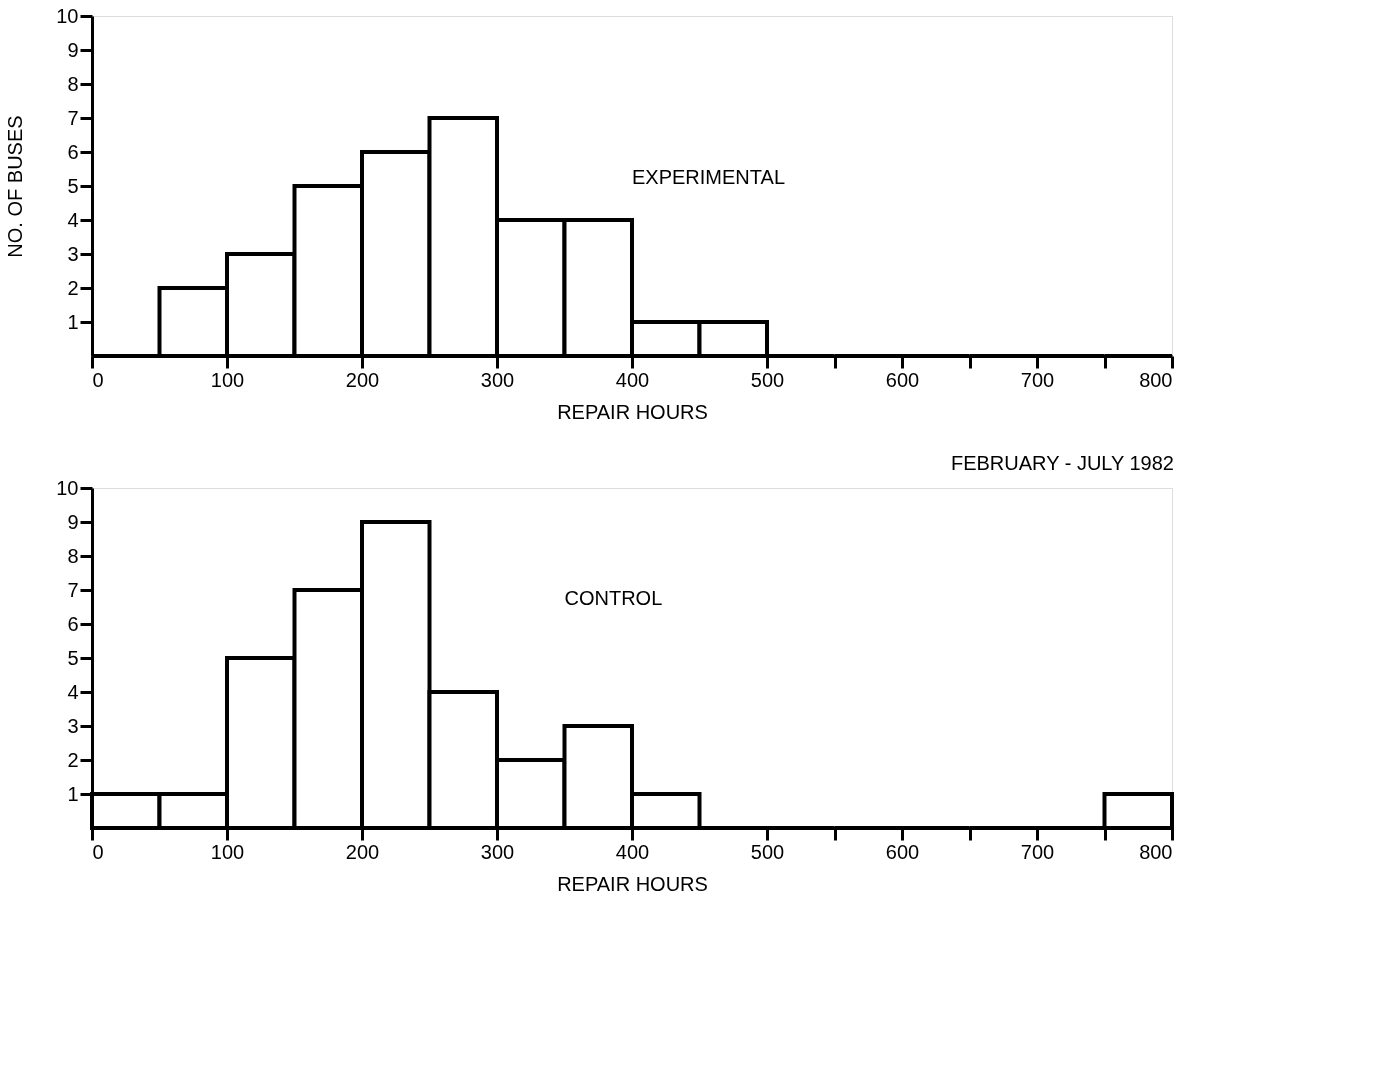  I want to click on text: CONTROL, so click(613, 597).